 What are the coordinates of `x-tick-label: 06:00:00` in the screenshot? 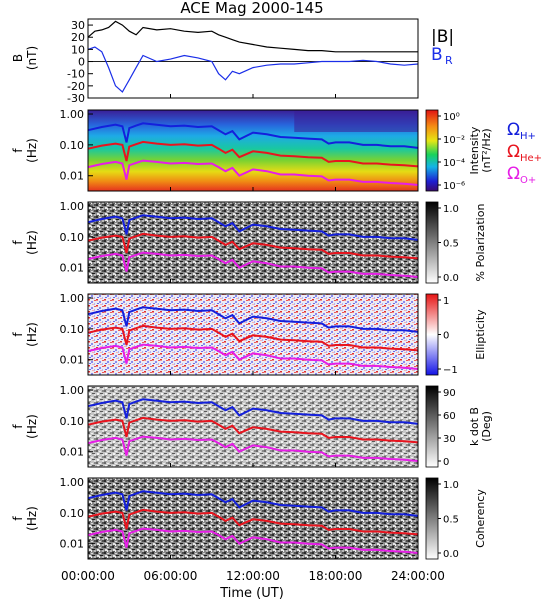 It's located at (171, 576).